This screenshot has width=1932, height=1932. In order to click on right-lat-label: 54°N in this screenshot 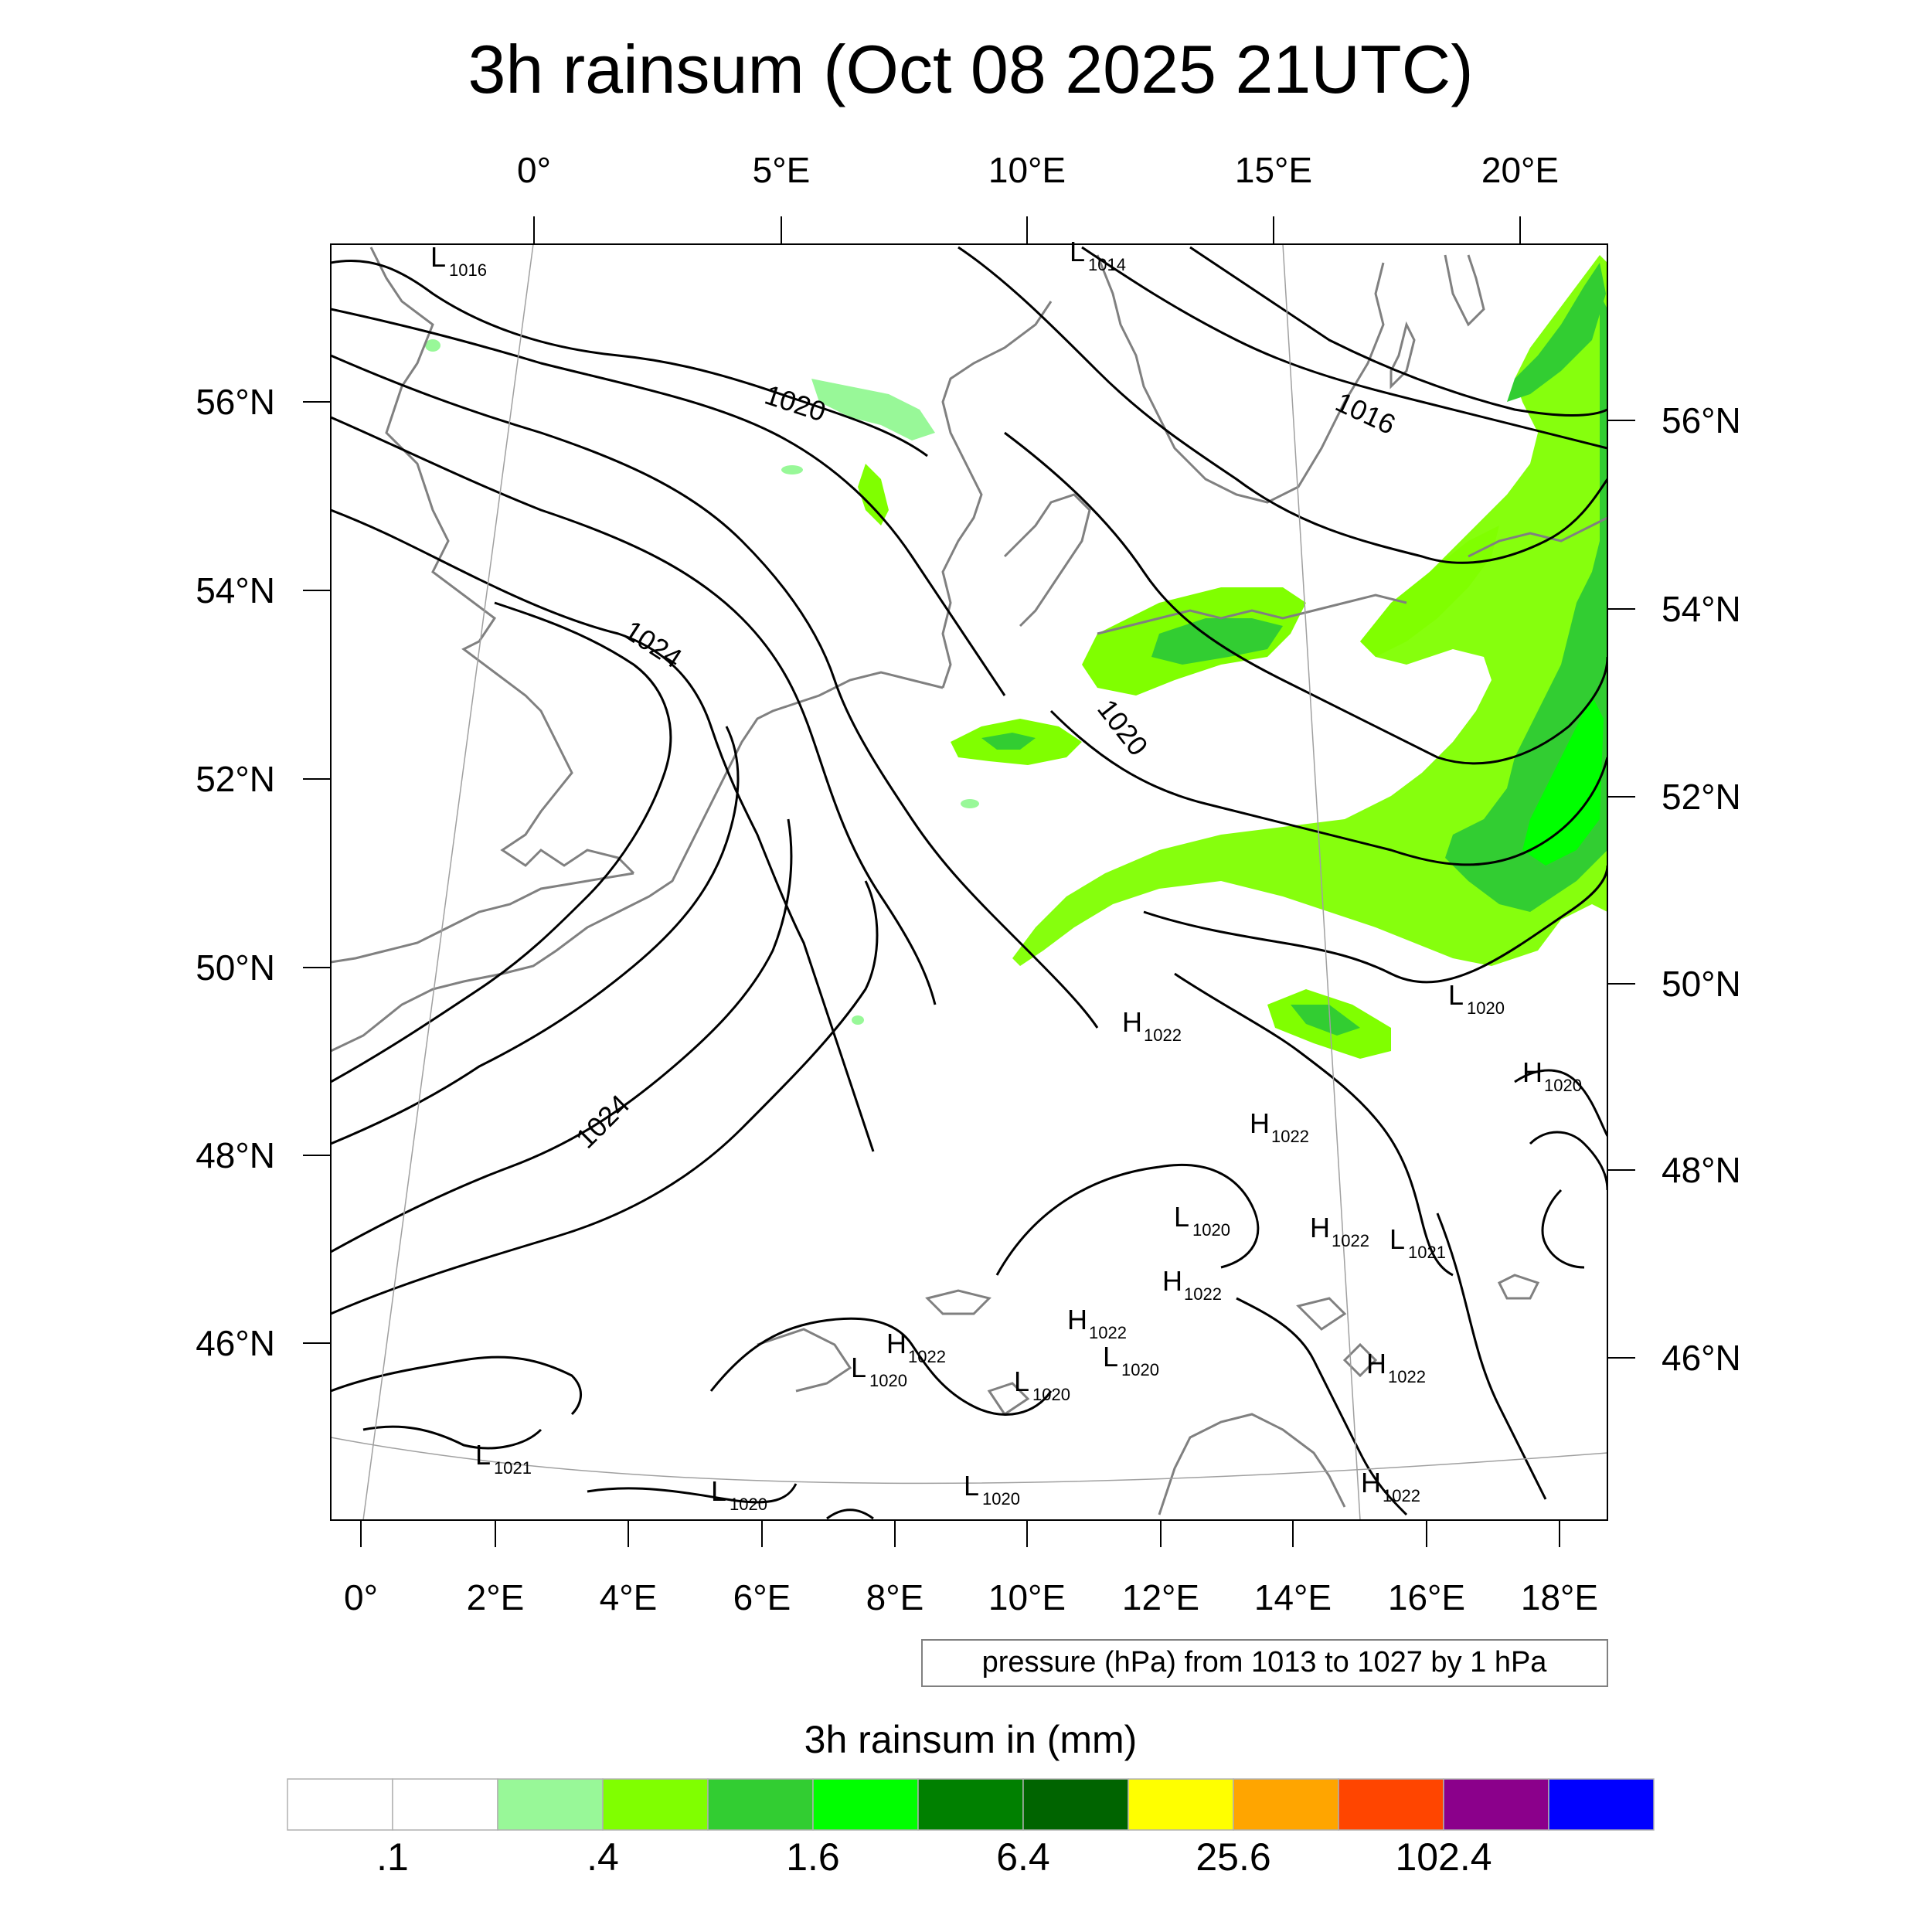, I will do `click(1701, 609)`.